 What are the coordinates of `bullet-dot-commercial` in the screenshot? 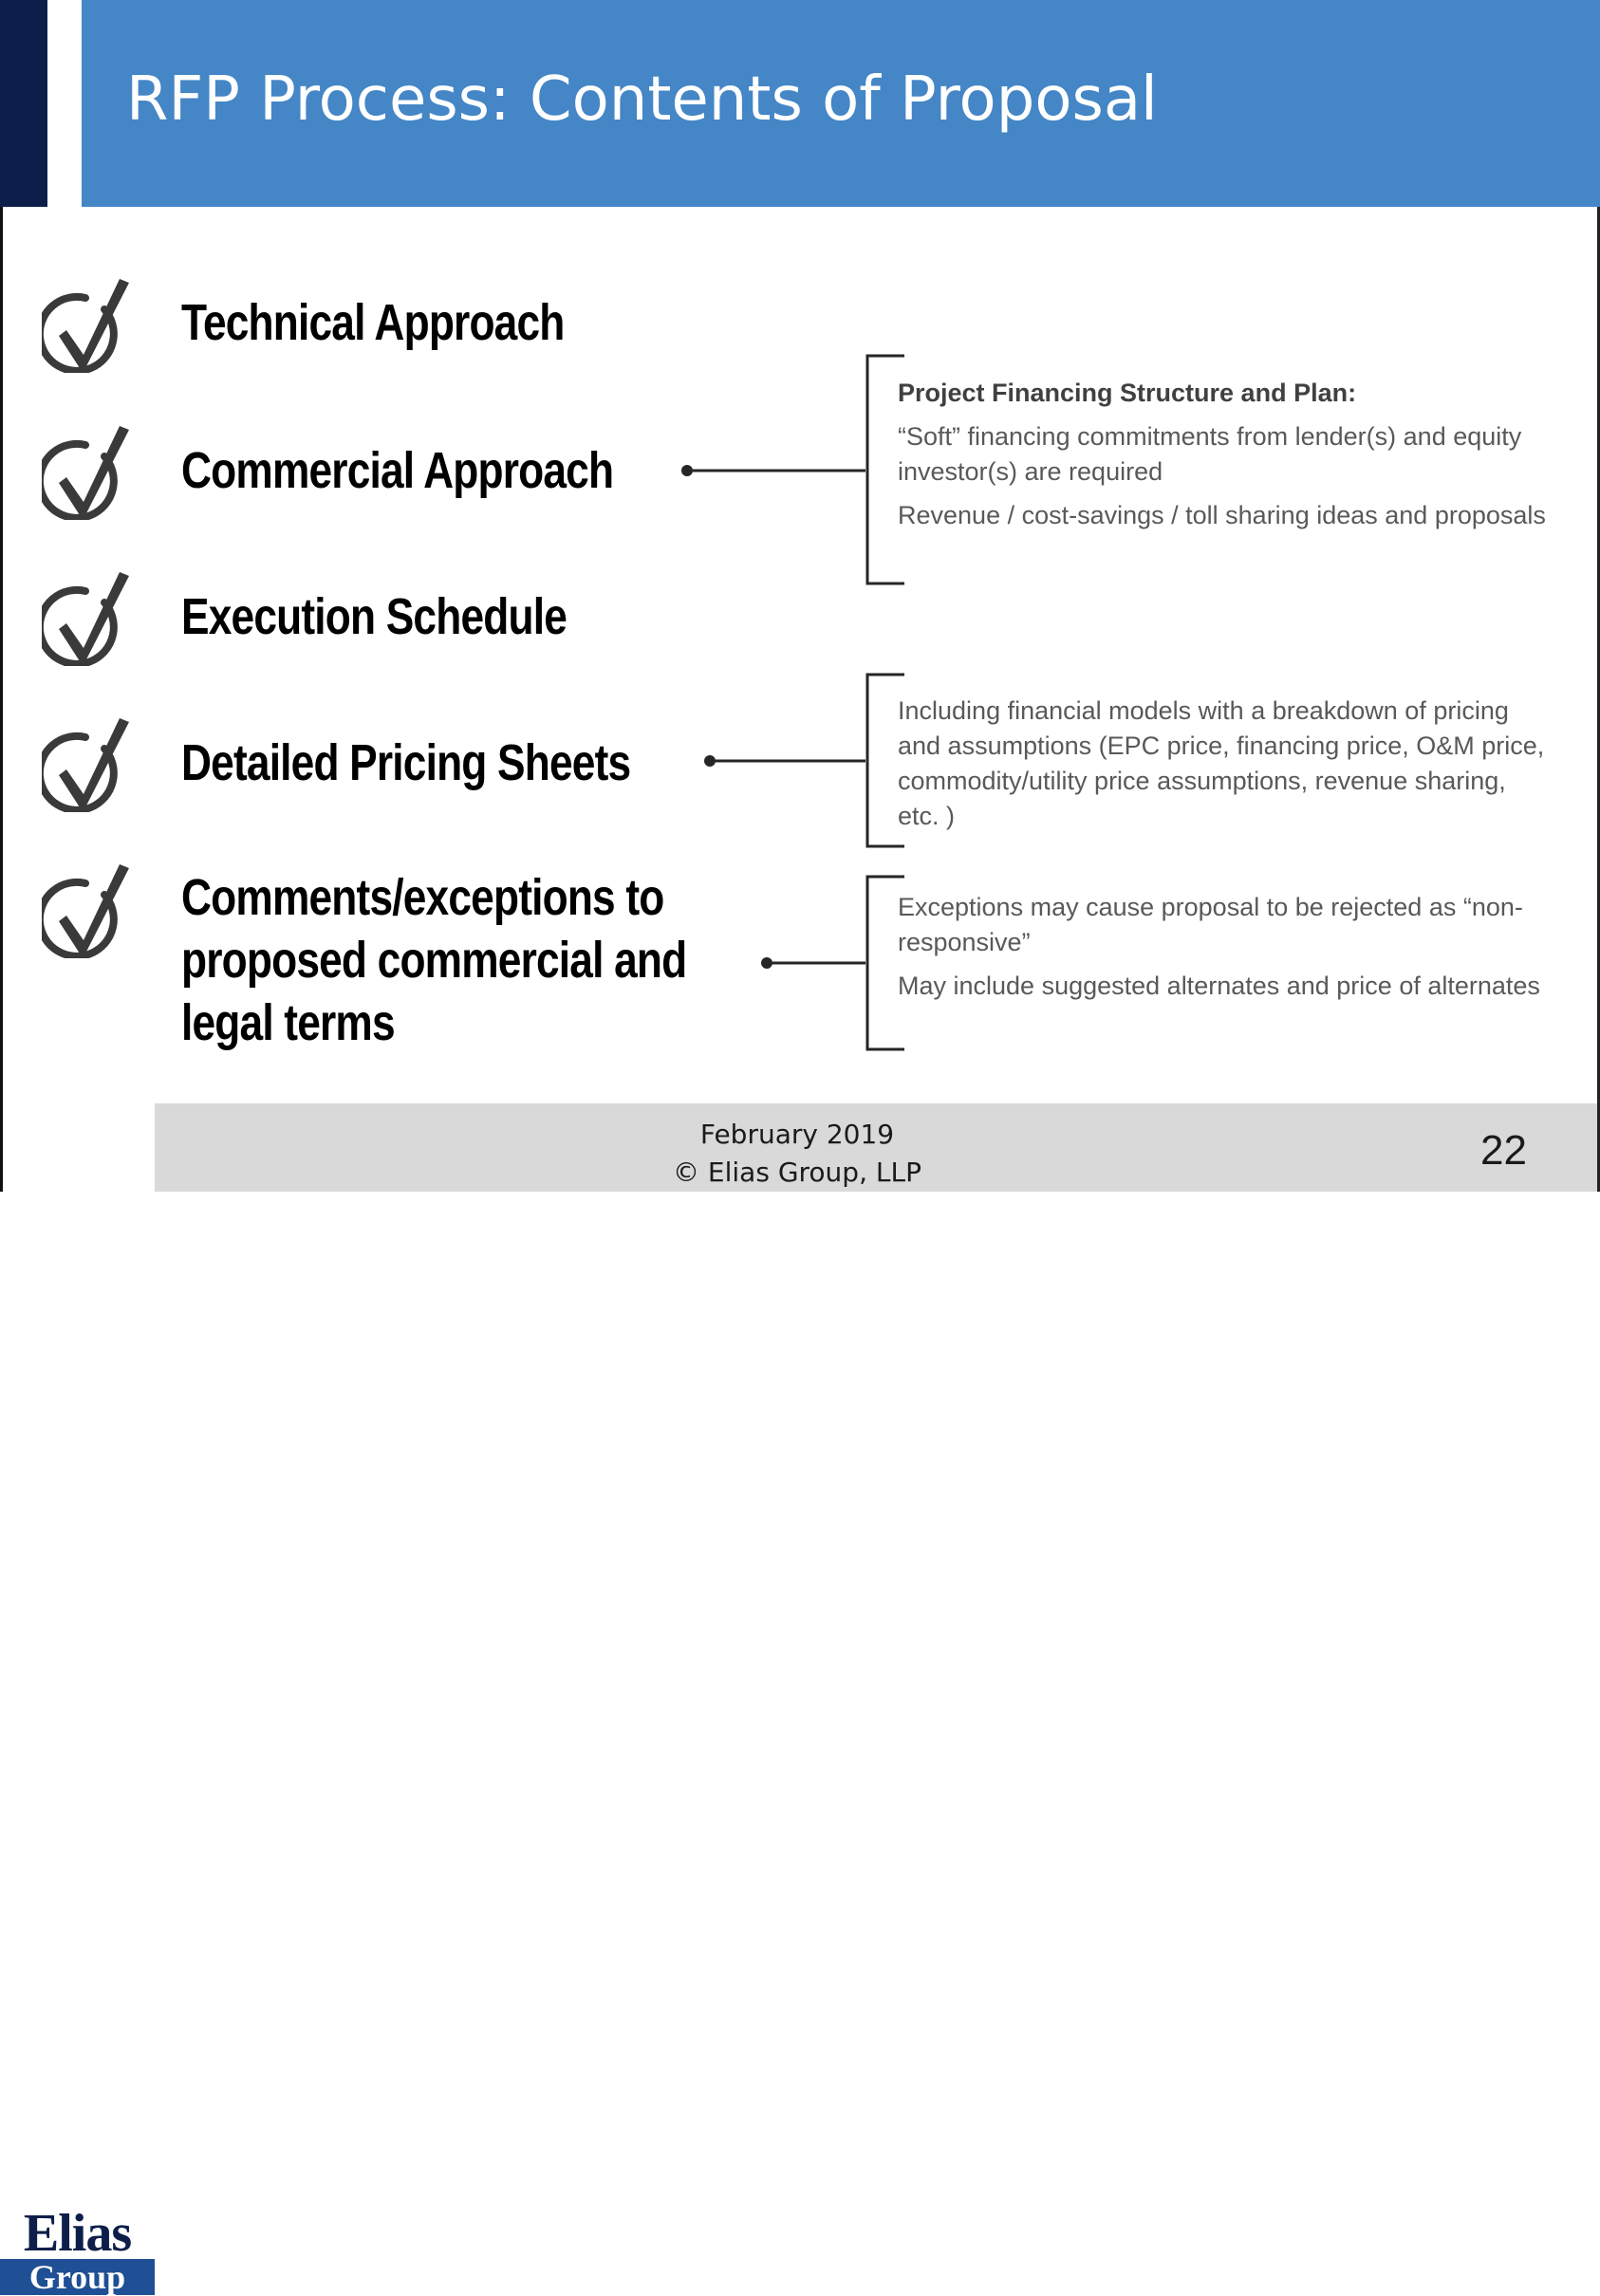 It's located at (687, 470).